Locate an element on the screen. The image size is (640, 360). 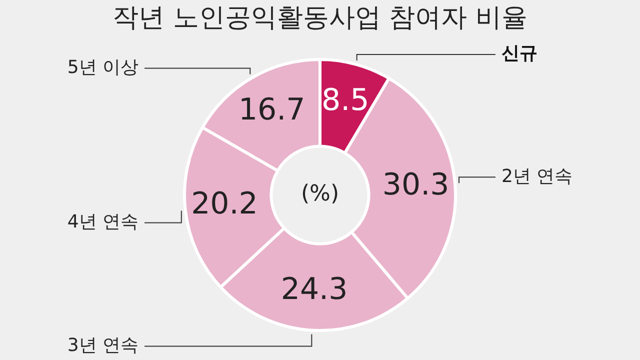
data-label: 20.2 is located at coordinates (224, 204).